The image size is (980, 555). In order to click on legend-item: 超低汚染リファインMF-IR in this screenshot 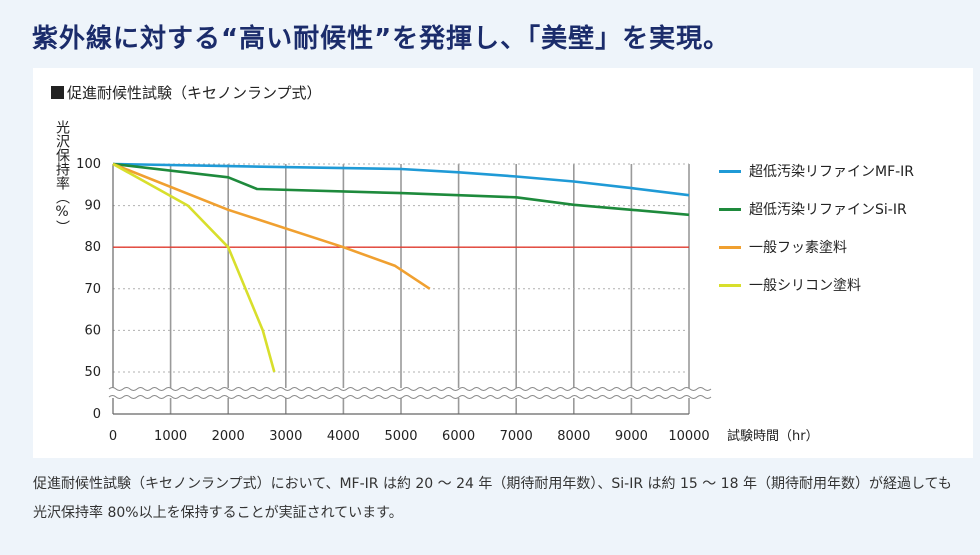, I will do `click(816, 171)`.